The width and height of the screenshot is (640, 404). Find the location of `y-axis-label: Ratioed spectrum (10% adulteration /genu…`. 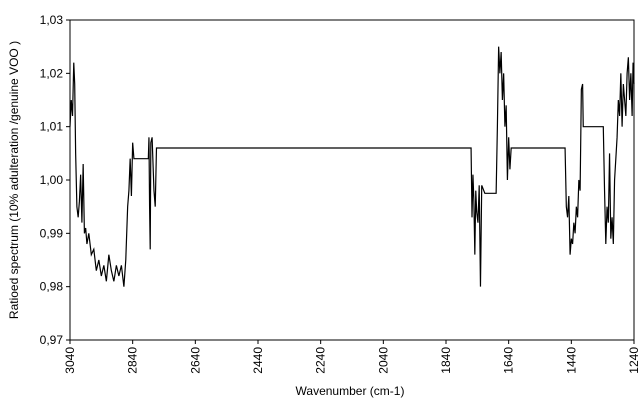

y-axis-label: Ratioed spectrum (10% adulteration /genu… is located at coordinates (14, 180).